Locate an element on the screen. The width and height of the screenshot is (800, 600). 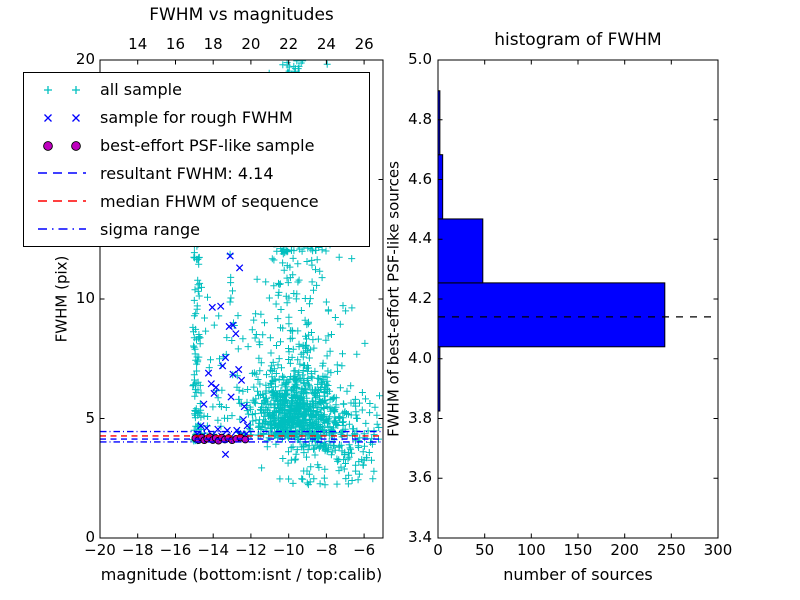
right-ytick-label: 4.6 is located at coordinates (420, 178).